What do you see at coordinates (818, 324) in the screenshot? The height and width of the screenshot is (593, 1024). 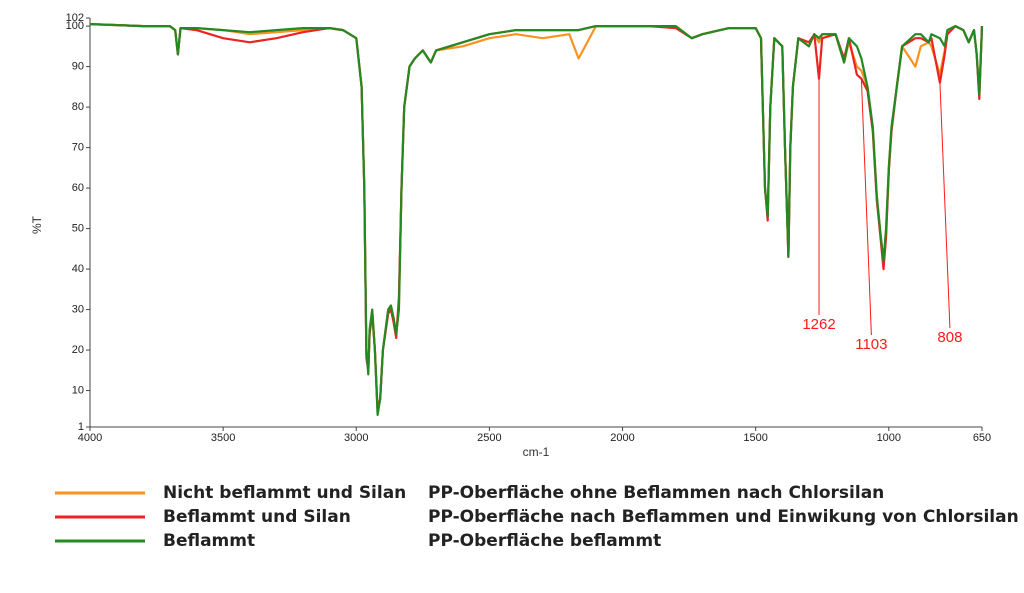 I see `annotation: 1262` at bounding box center [818, 324].